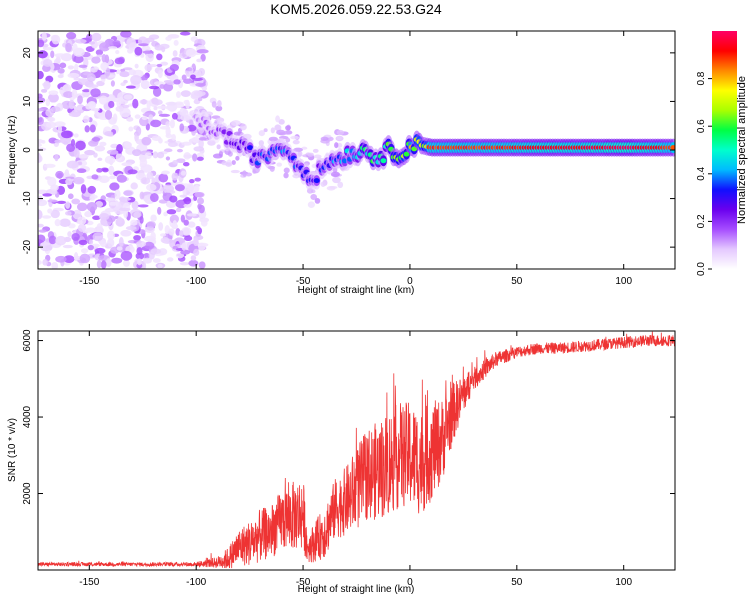 The width and height of the screenshot is (750, 600). Describe the element at coordinates (623, 582) in the screenshot. I see `snr-x-tick-label: 100` at that location.